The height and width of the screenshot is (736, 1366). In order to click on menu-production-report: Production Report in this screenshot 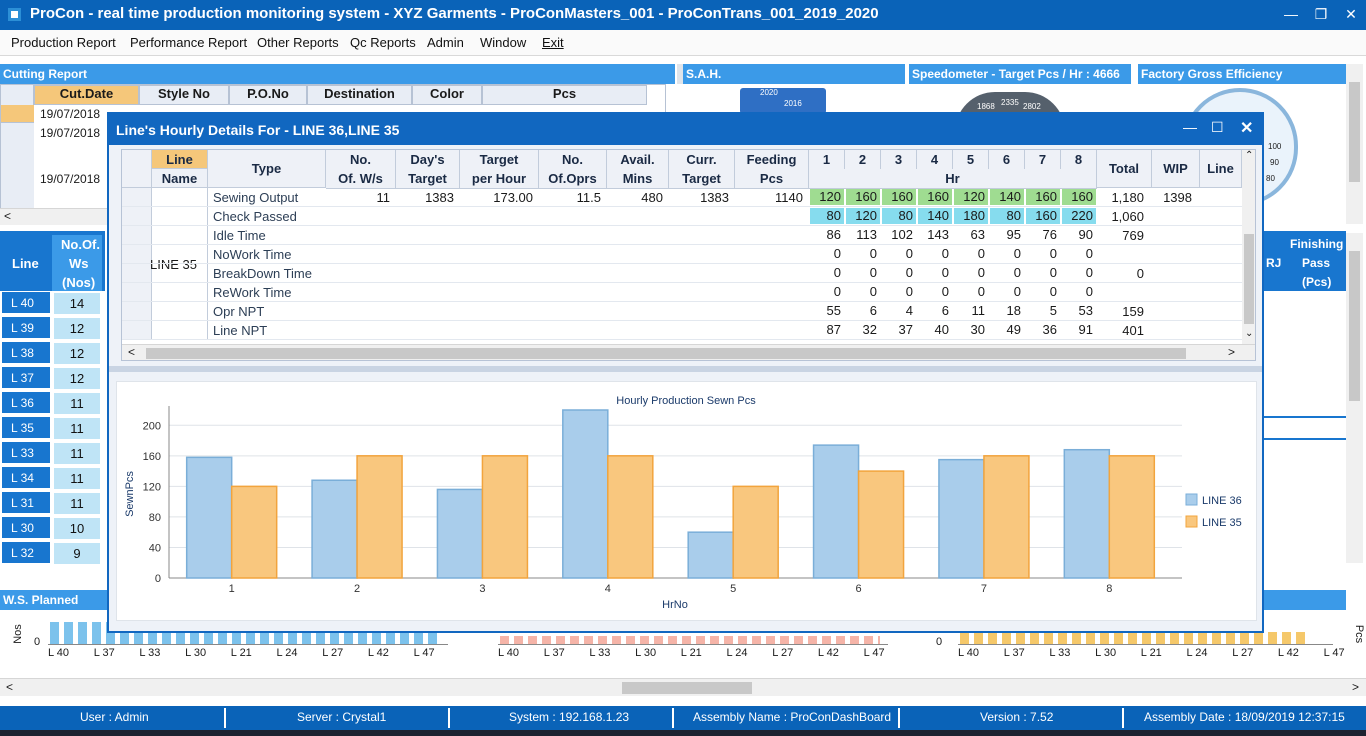, I will do `click(63, 42)`.